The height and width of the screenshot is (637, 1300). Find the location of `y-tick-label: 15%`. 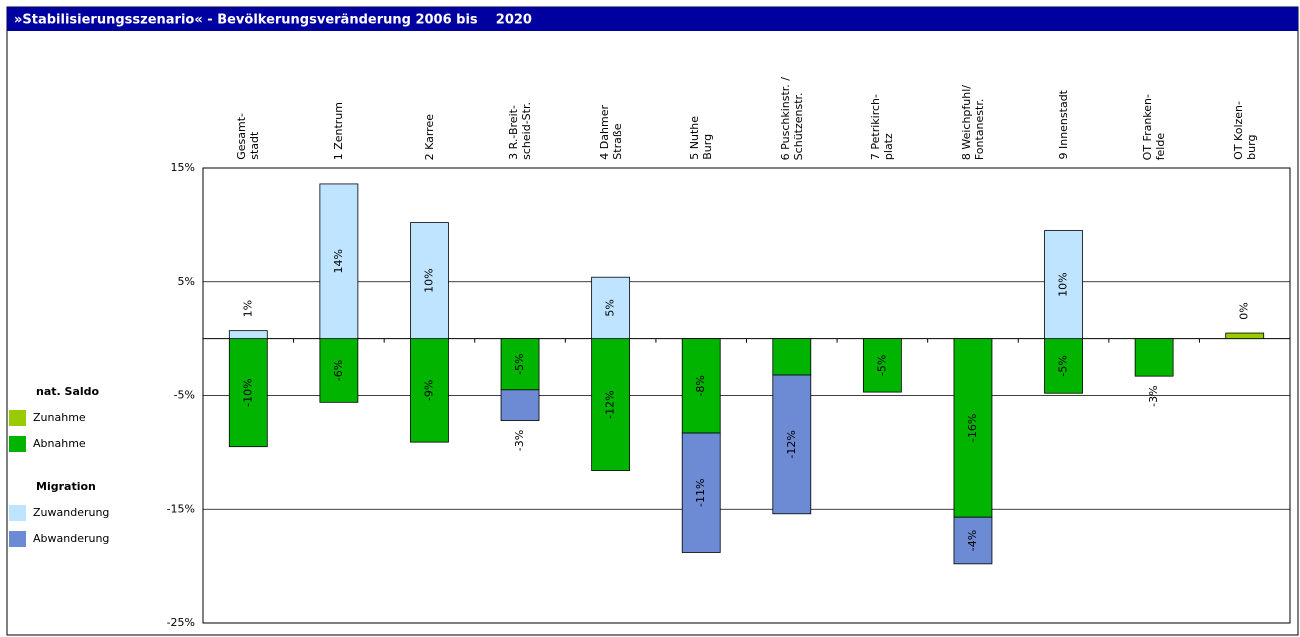

y-tick-label: 15% is located at coordinates (183, 167).